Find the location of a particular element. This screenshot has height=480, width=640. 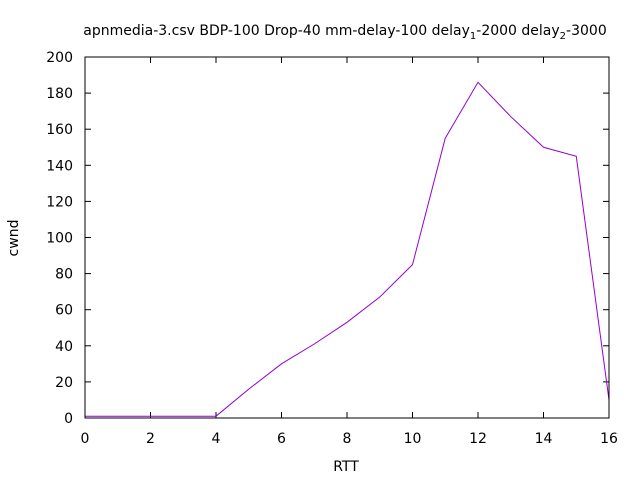

chart-title-mid: -2000 delay is located at coordinates (517, 31).